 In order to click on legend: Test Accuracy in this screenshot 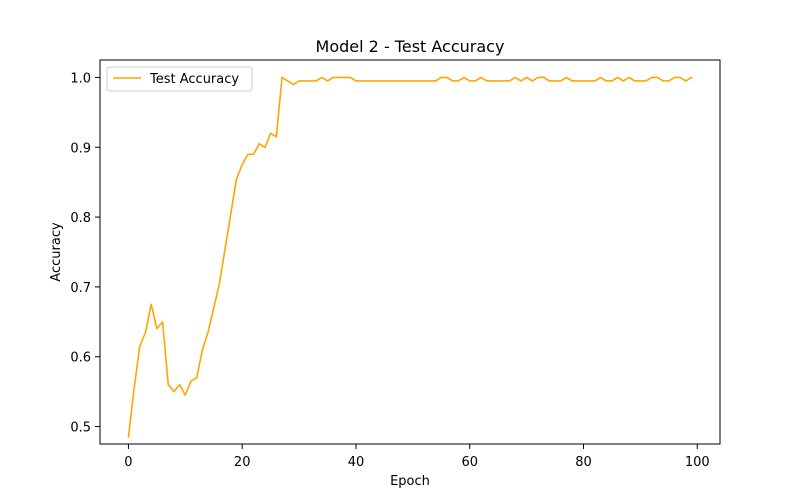, I will do `click(179, 79)`.